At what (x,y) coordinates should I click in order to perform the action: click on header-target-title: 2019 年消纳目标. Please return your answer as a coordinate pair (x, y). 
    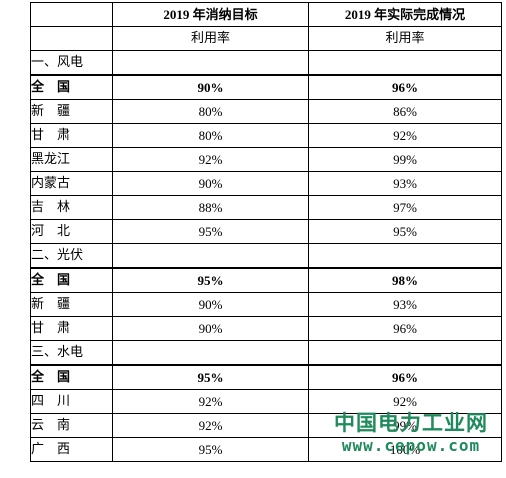
    Looking at the image, I should click on (210, 14).